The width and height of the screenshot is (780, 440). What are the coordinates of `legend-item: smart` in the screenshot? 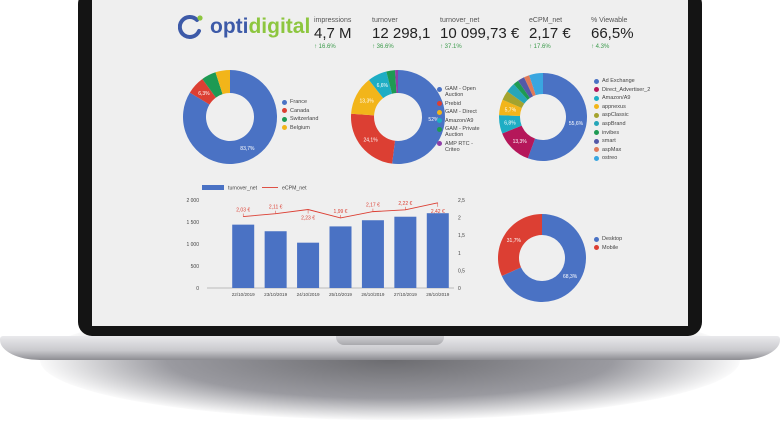 It's located at (616, 141).